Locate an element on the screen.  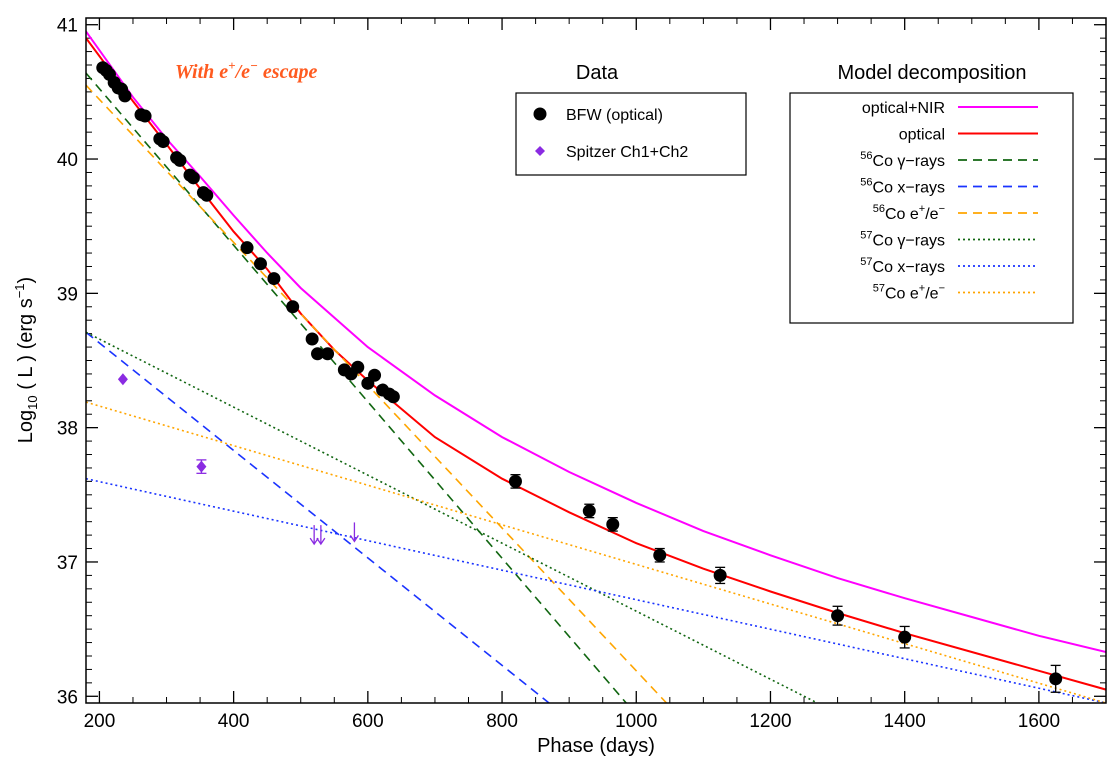
x-tick-label: 1200 is located at coordinates (770, 721).